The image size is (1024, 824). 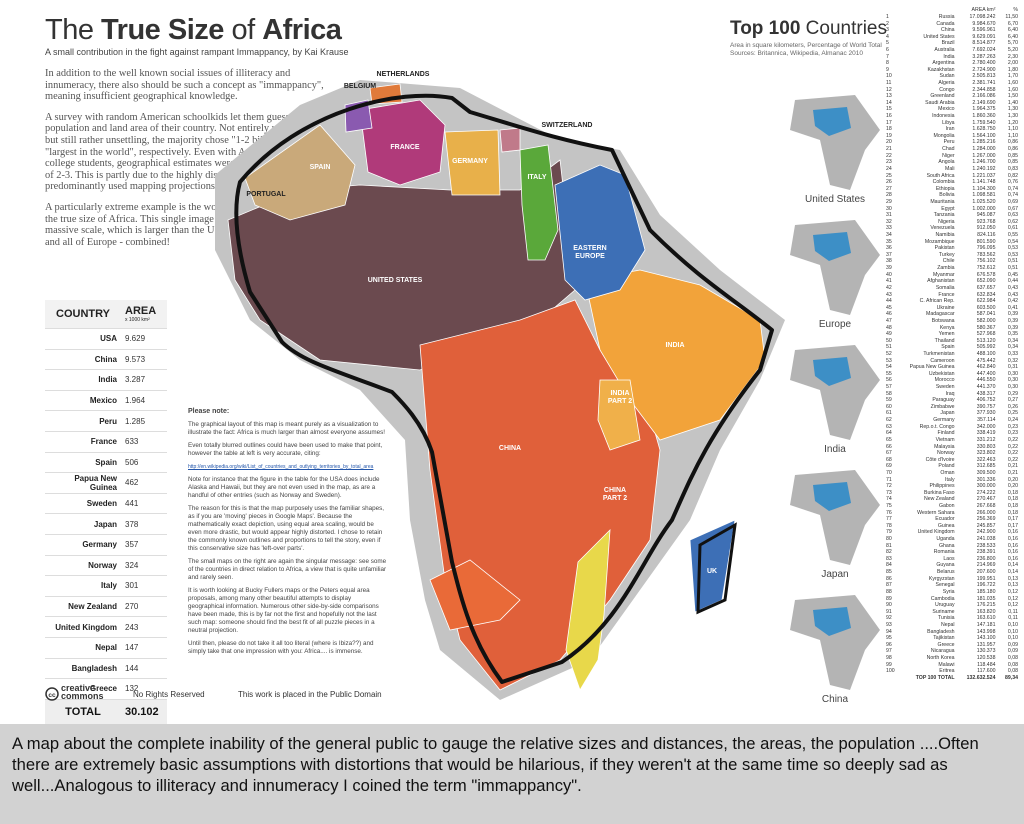 I want to click on country: Belarus, so click(x=945, y=572).